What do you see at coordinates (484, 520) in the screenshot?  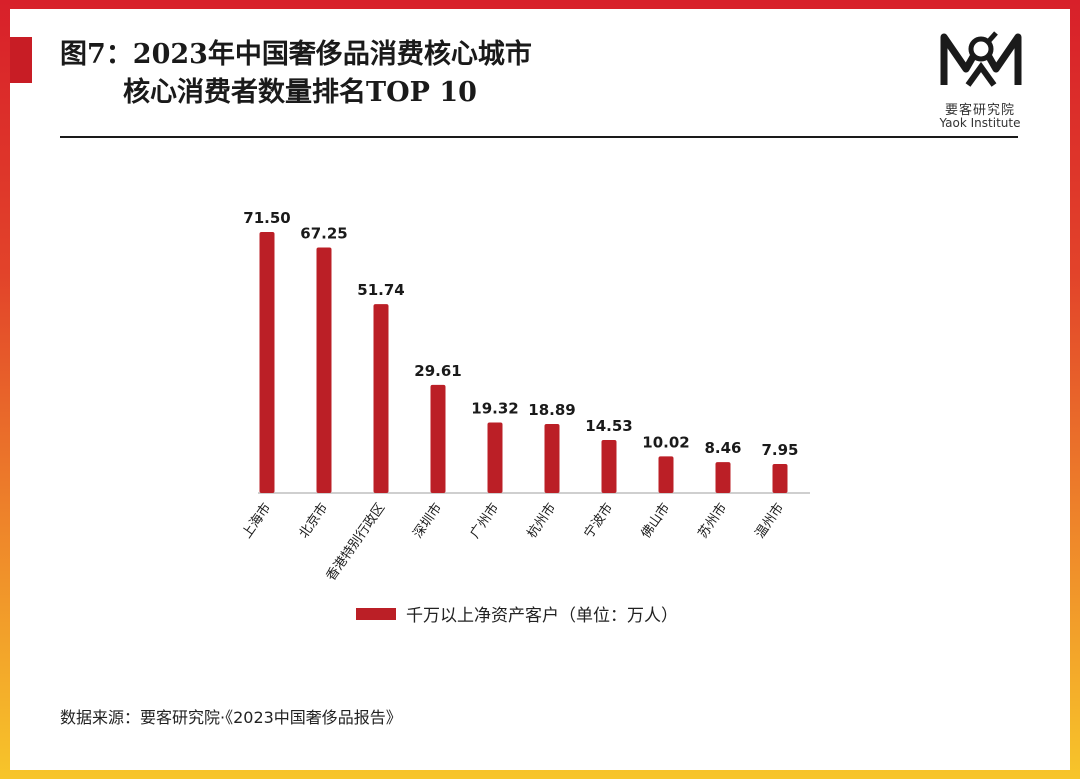 I see `category-label-4: 广州市` at bounding box center [484, 520].